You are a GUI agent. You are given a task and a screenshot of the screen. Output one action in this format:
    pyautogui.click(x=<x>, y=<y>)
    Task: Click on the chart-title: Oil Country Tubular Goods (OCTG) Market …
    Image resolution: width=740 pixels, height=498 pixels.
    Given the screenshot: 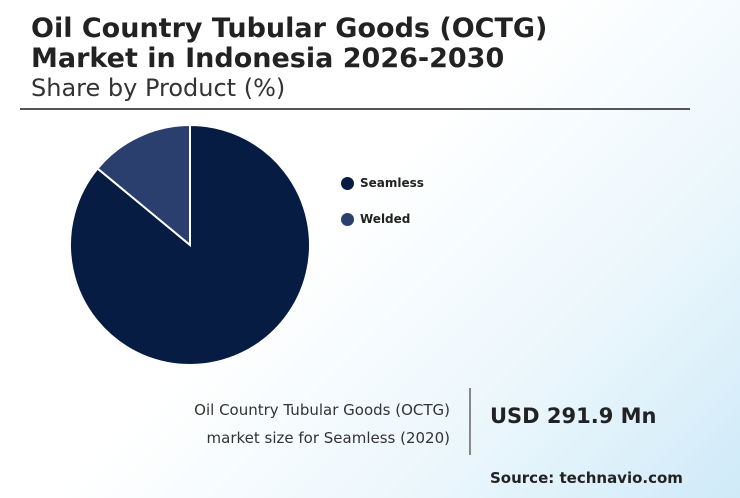 What is the action you would take?
    pyautogui.click(x=289, y=43)
    